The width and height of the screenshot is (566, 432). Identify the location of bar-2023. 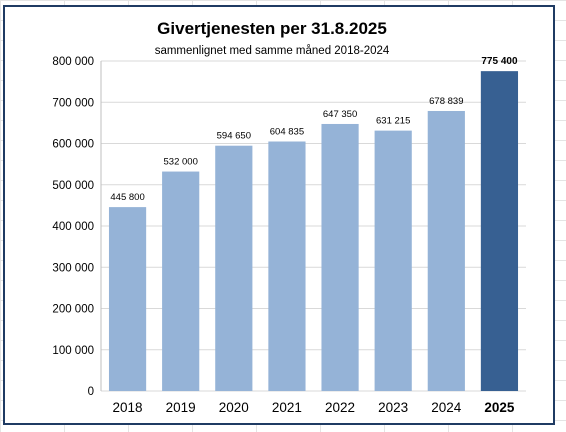
(393, 260).